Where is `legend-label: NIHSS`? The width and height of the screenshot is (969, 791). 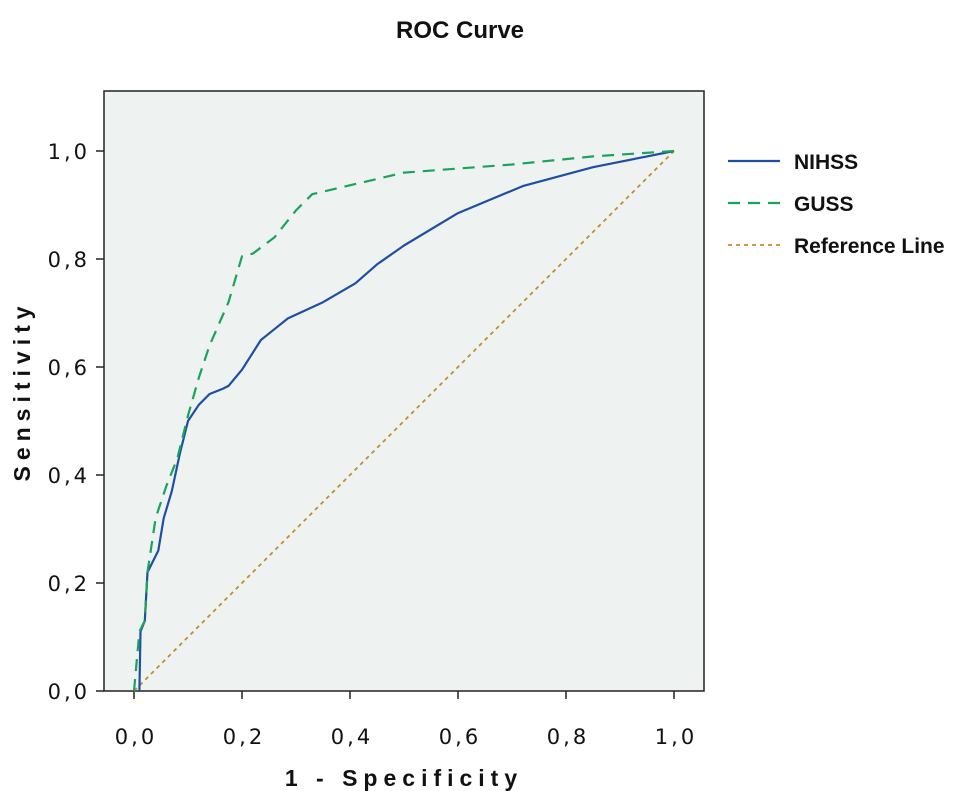
legend-label: NIHSS is located at coordinates (826, 162).